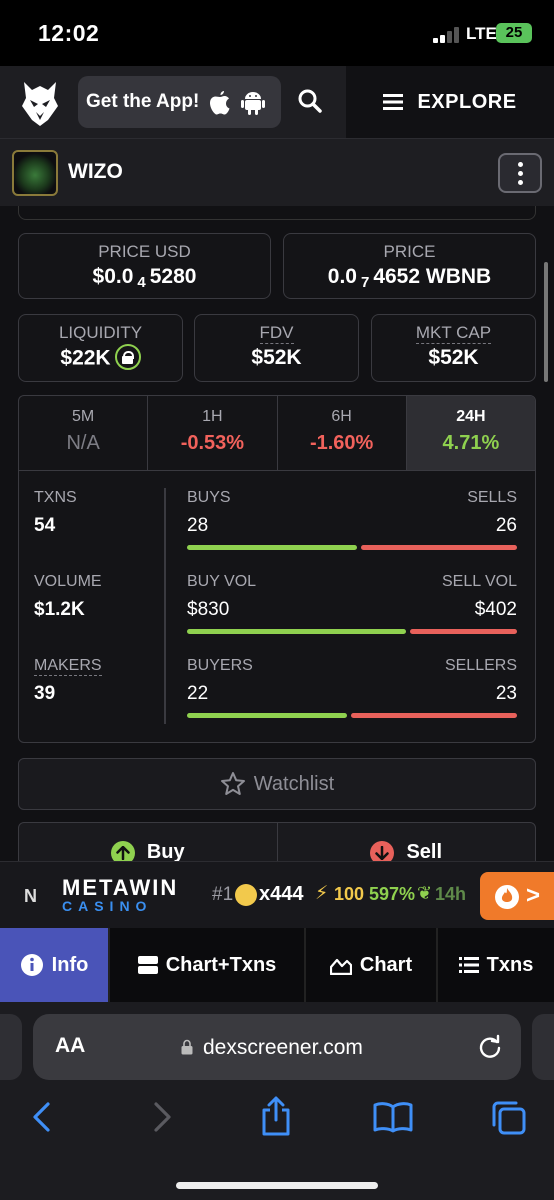  Describe the element at coordinates (55, 497) in the screenshot. I see `txns-label: TXNS` at that location.